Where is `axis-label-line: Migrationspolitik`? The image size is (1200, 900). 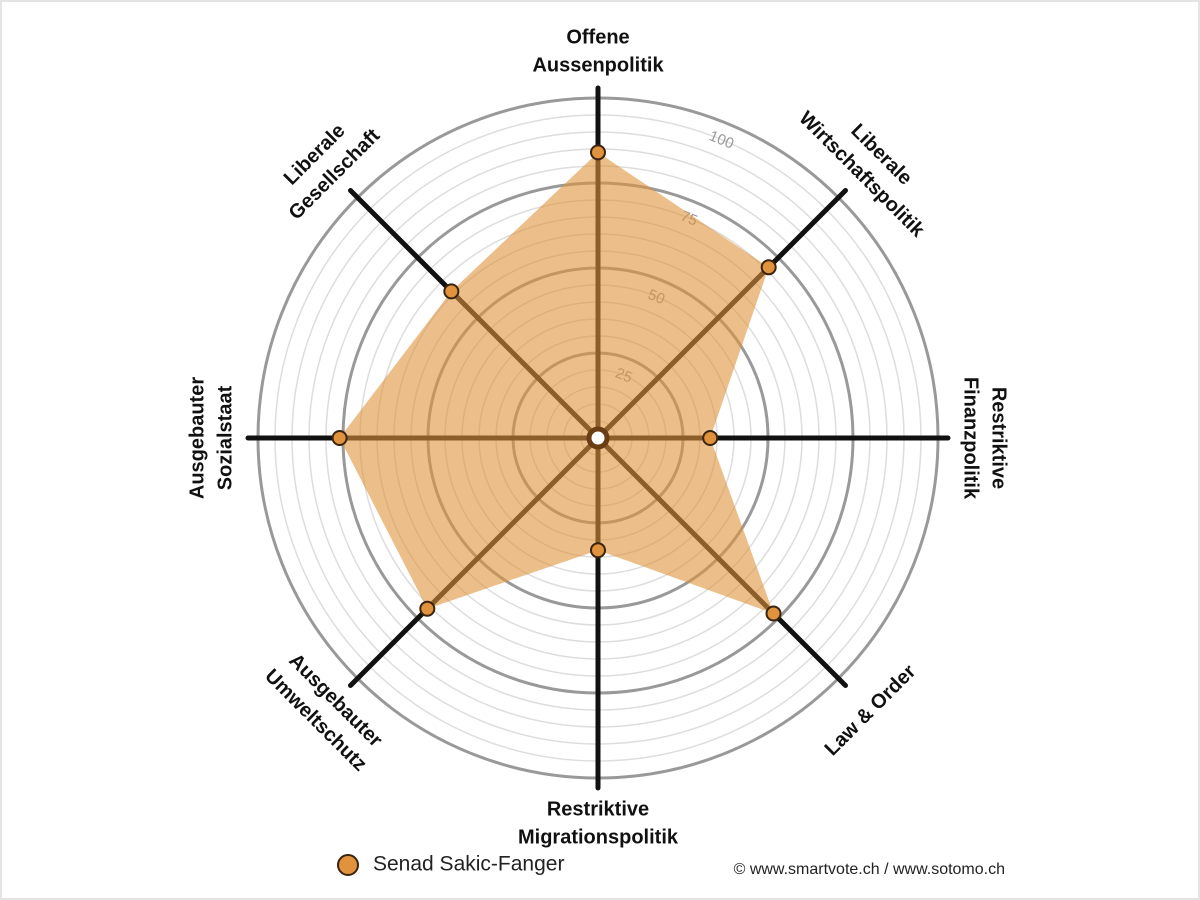 axis-label-line: Migrationspolitik is located at coordinates (598, 837).